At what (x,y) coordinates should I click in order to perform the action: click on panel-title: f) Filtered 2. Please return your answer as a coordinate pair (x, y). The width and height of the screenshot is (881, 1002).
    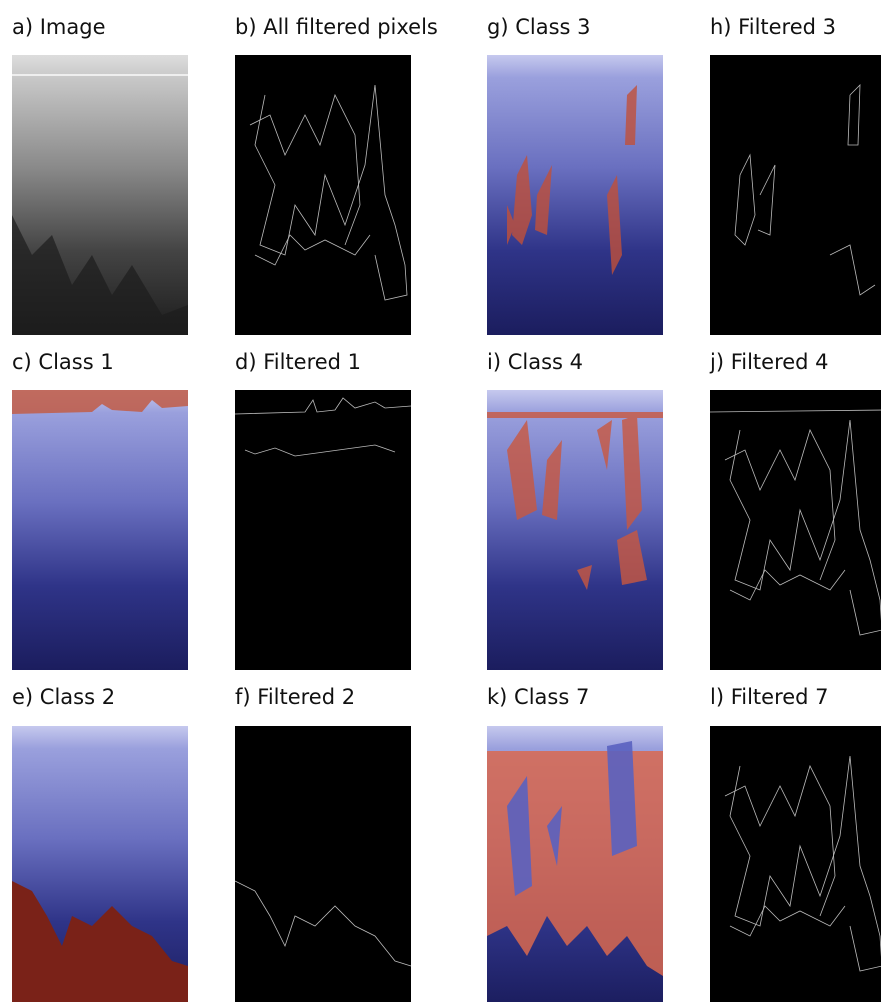
    Looking at the image, I should click on (295, 697).